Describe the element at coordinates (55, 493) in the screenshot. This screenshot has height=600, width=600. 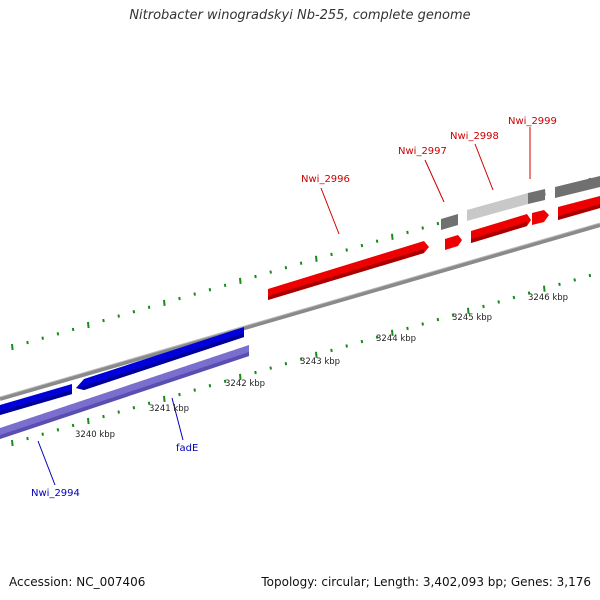
I see `label-nwi-2994: Nwi_2994` at that location.